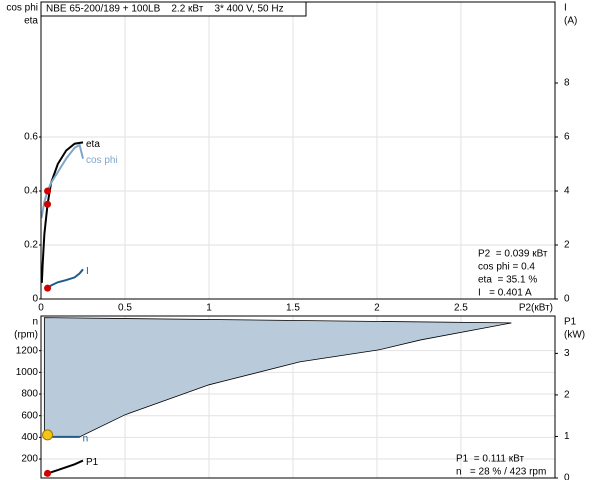 The image size is (592, 480). Describe the element at coordinates (506, 267) in the screenshot. I see `info-line: cos phi = 0.4` at that location.